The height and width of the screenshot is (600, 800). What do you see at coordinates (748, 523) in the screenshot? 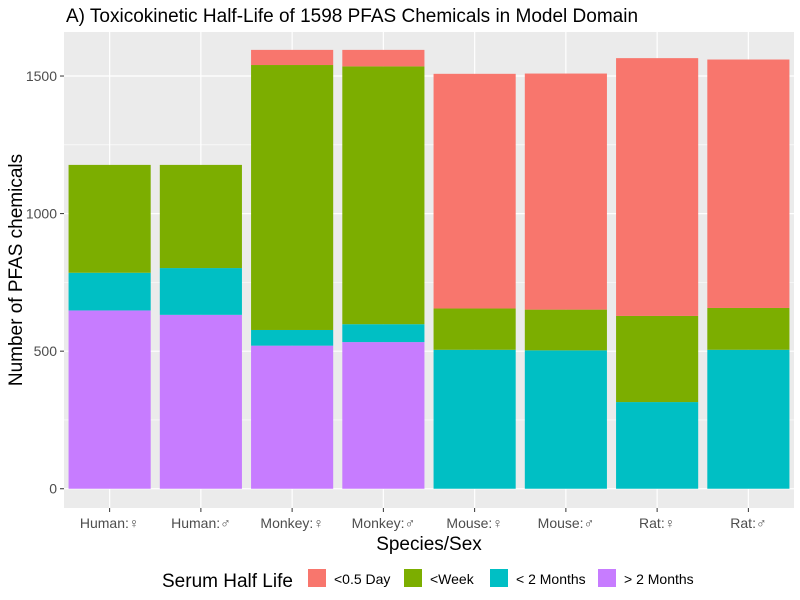
I see `x-tick-label: Rat:♂` at bounding box center [748, 523].